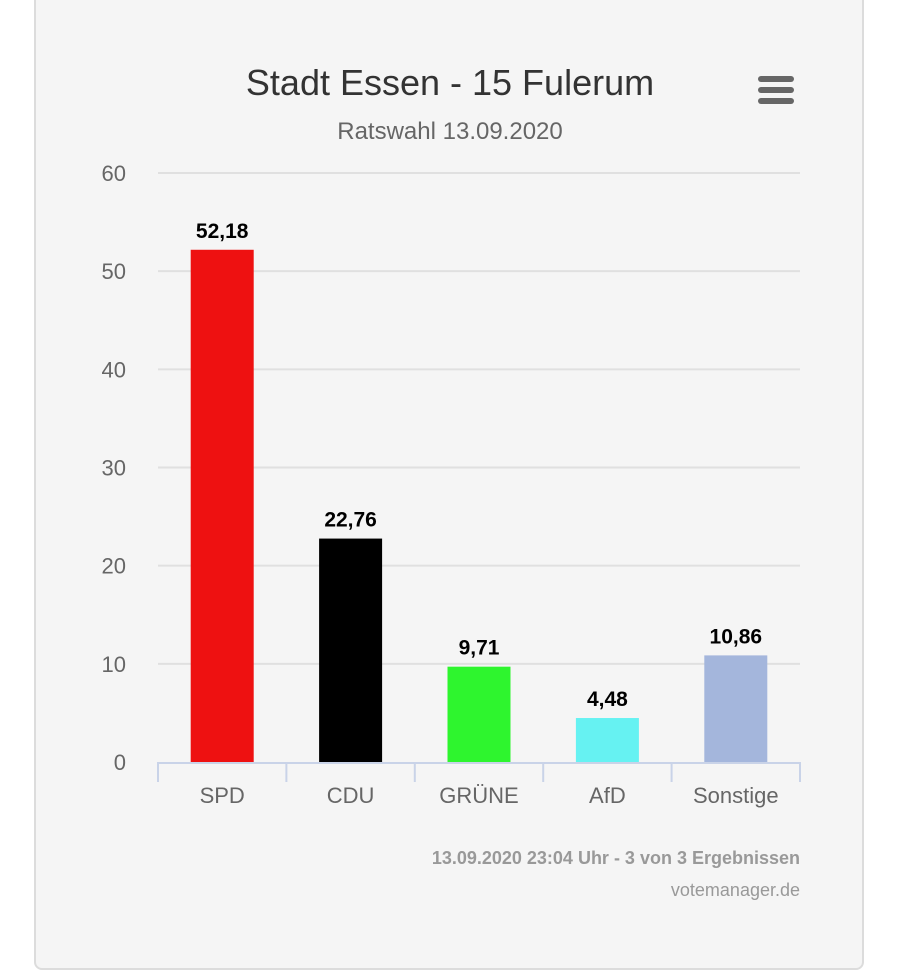  Describe the element at coordinates (479, 648) in the screenshot. I see `data-label: 9,71` at that location.